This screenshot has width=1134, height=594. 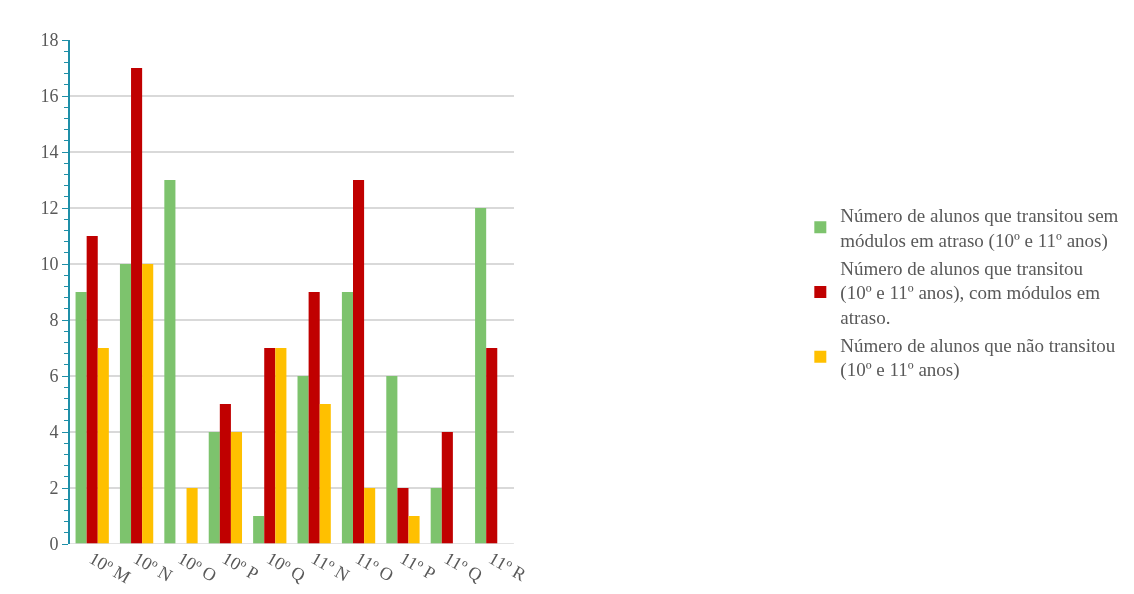 What do you see at coordinates (49, 96) in the screenshot?
I see `y-tick-label: 16` at bounding box center [49, 96].